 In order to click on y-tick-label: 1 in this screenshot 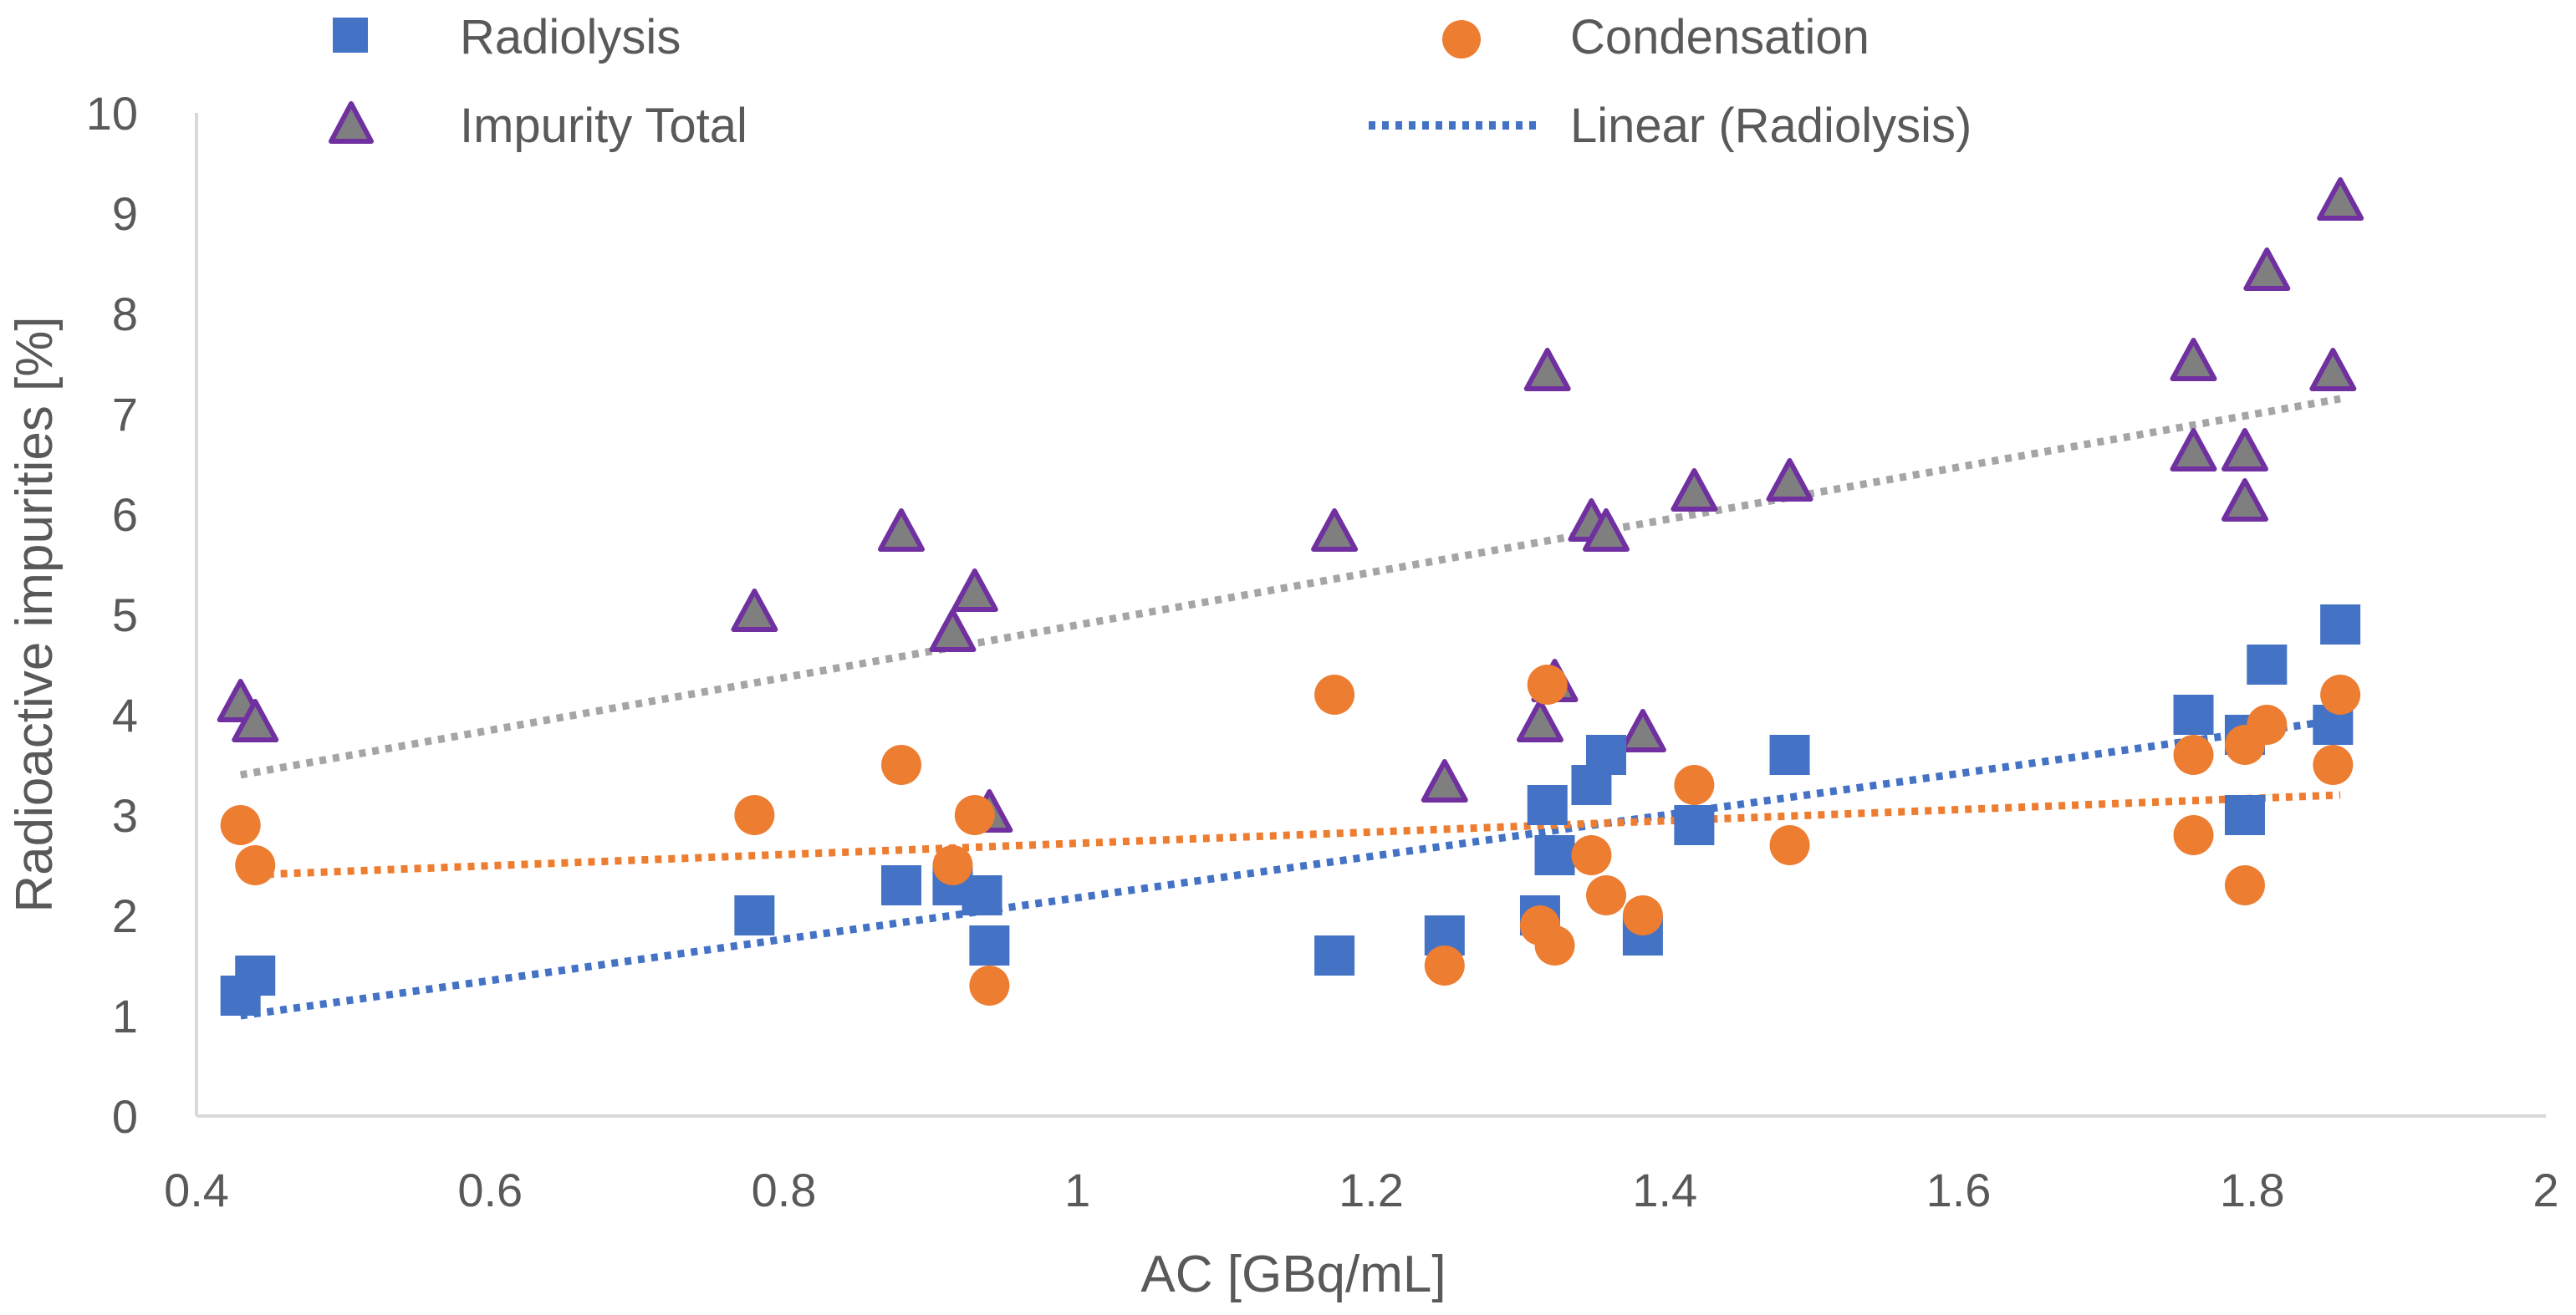, I will do `click(125, 1016)`.